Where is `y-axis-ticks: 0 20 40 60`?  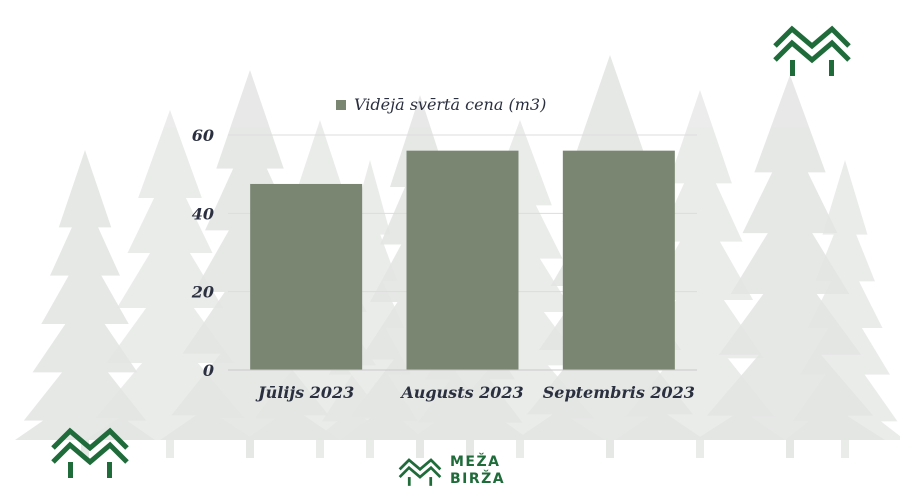 y-axis-ticks: 0 20 40 60 is located at coordinates (202, 253).